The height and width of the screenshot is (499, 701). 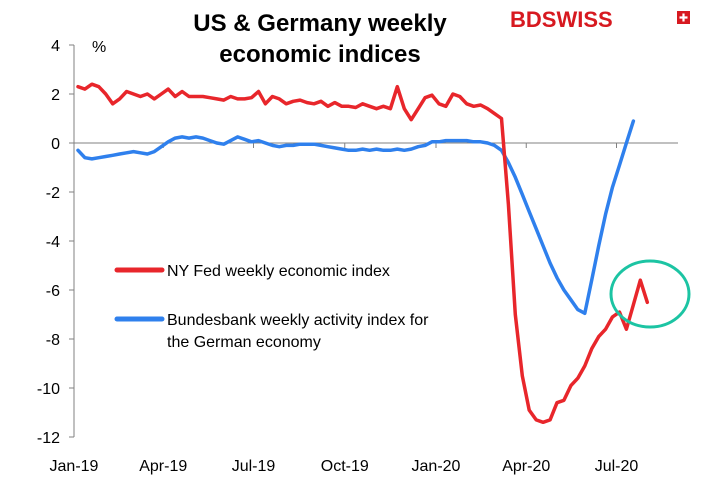 I want to click on y-axis-ticks: 4 2 0 -2 -4 -6 -8 -10 -12, so click(x=55, y=242).